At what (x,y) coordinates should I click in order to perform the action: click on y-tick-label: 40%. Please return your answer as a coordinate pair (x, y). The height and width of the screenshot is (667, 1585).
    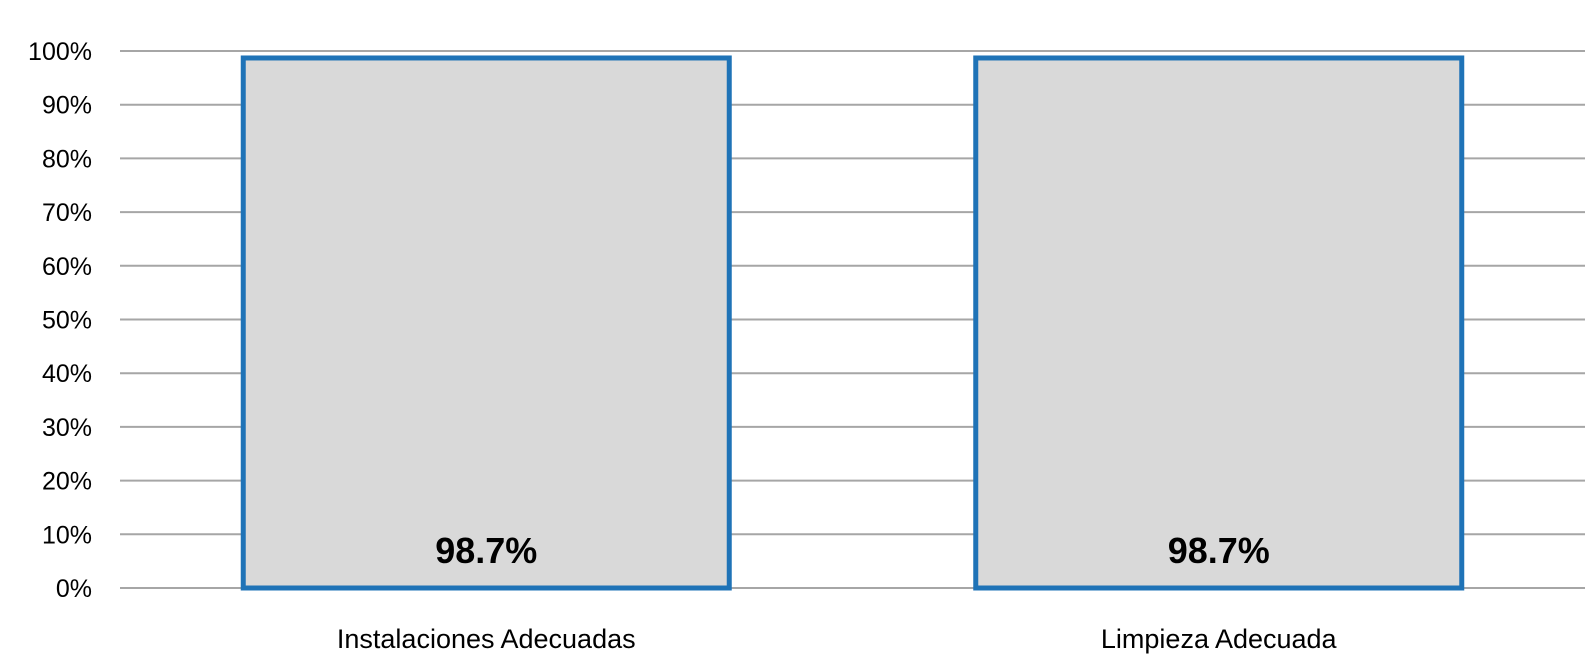
    Looking at the image, I should click on (67, 374).